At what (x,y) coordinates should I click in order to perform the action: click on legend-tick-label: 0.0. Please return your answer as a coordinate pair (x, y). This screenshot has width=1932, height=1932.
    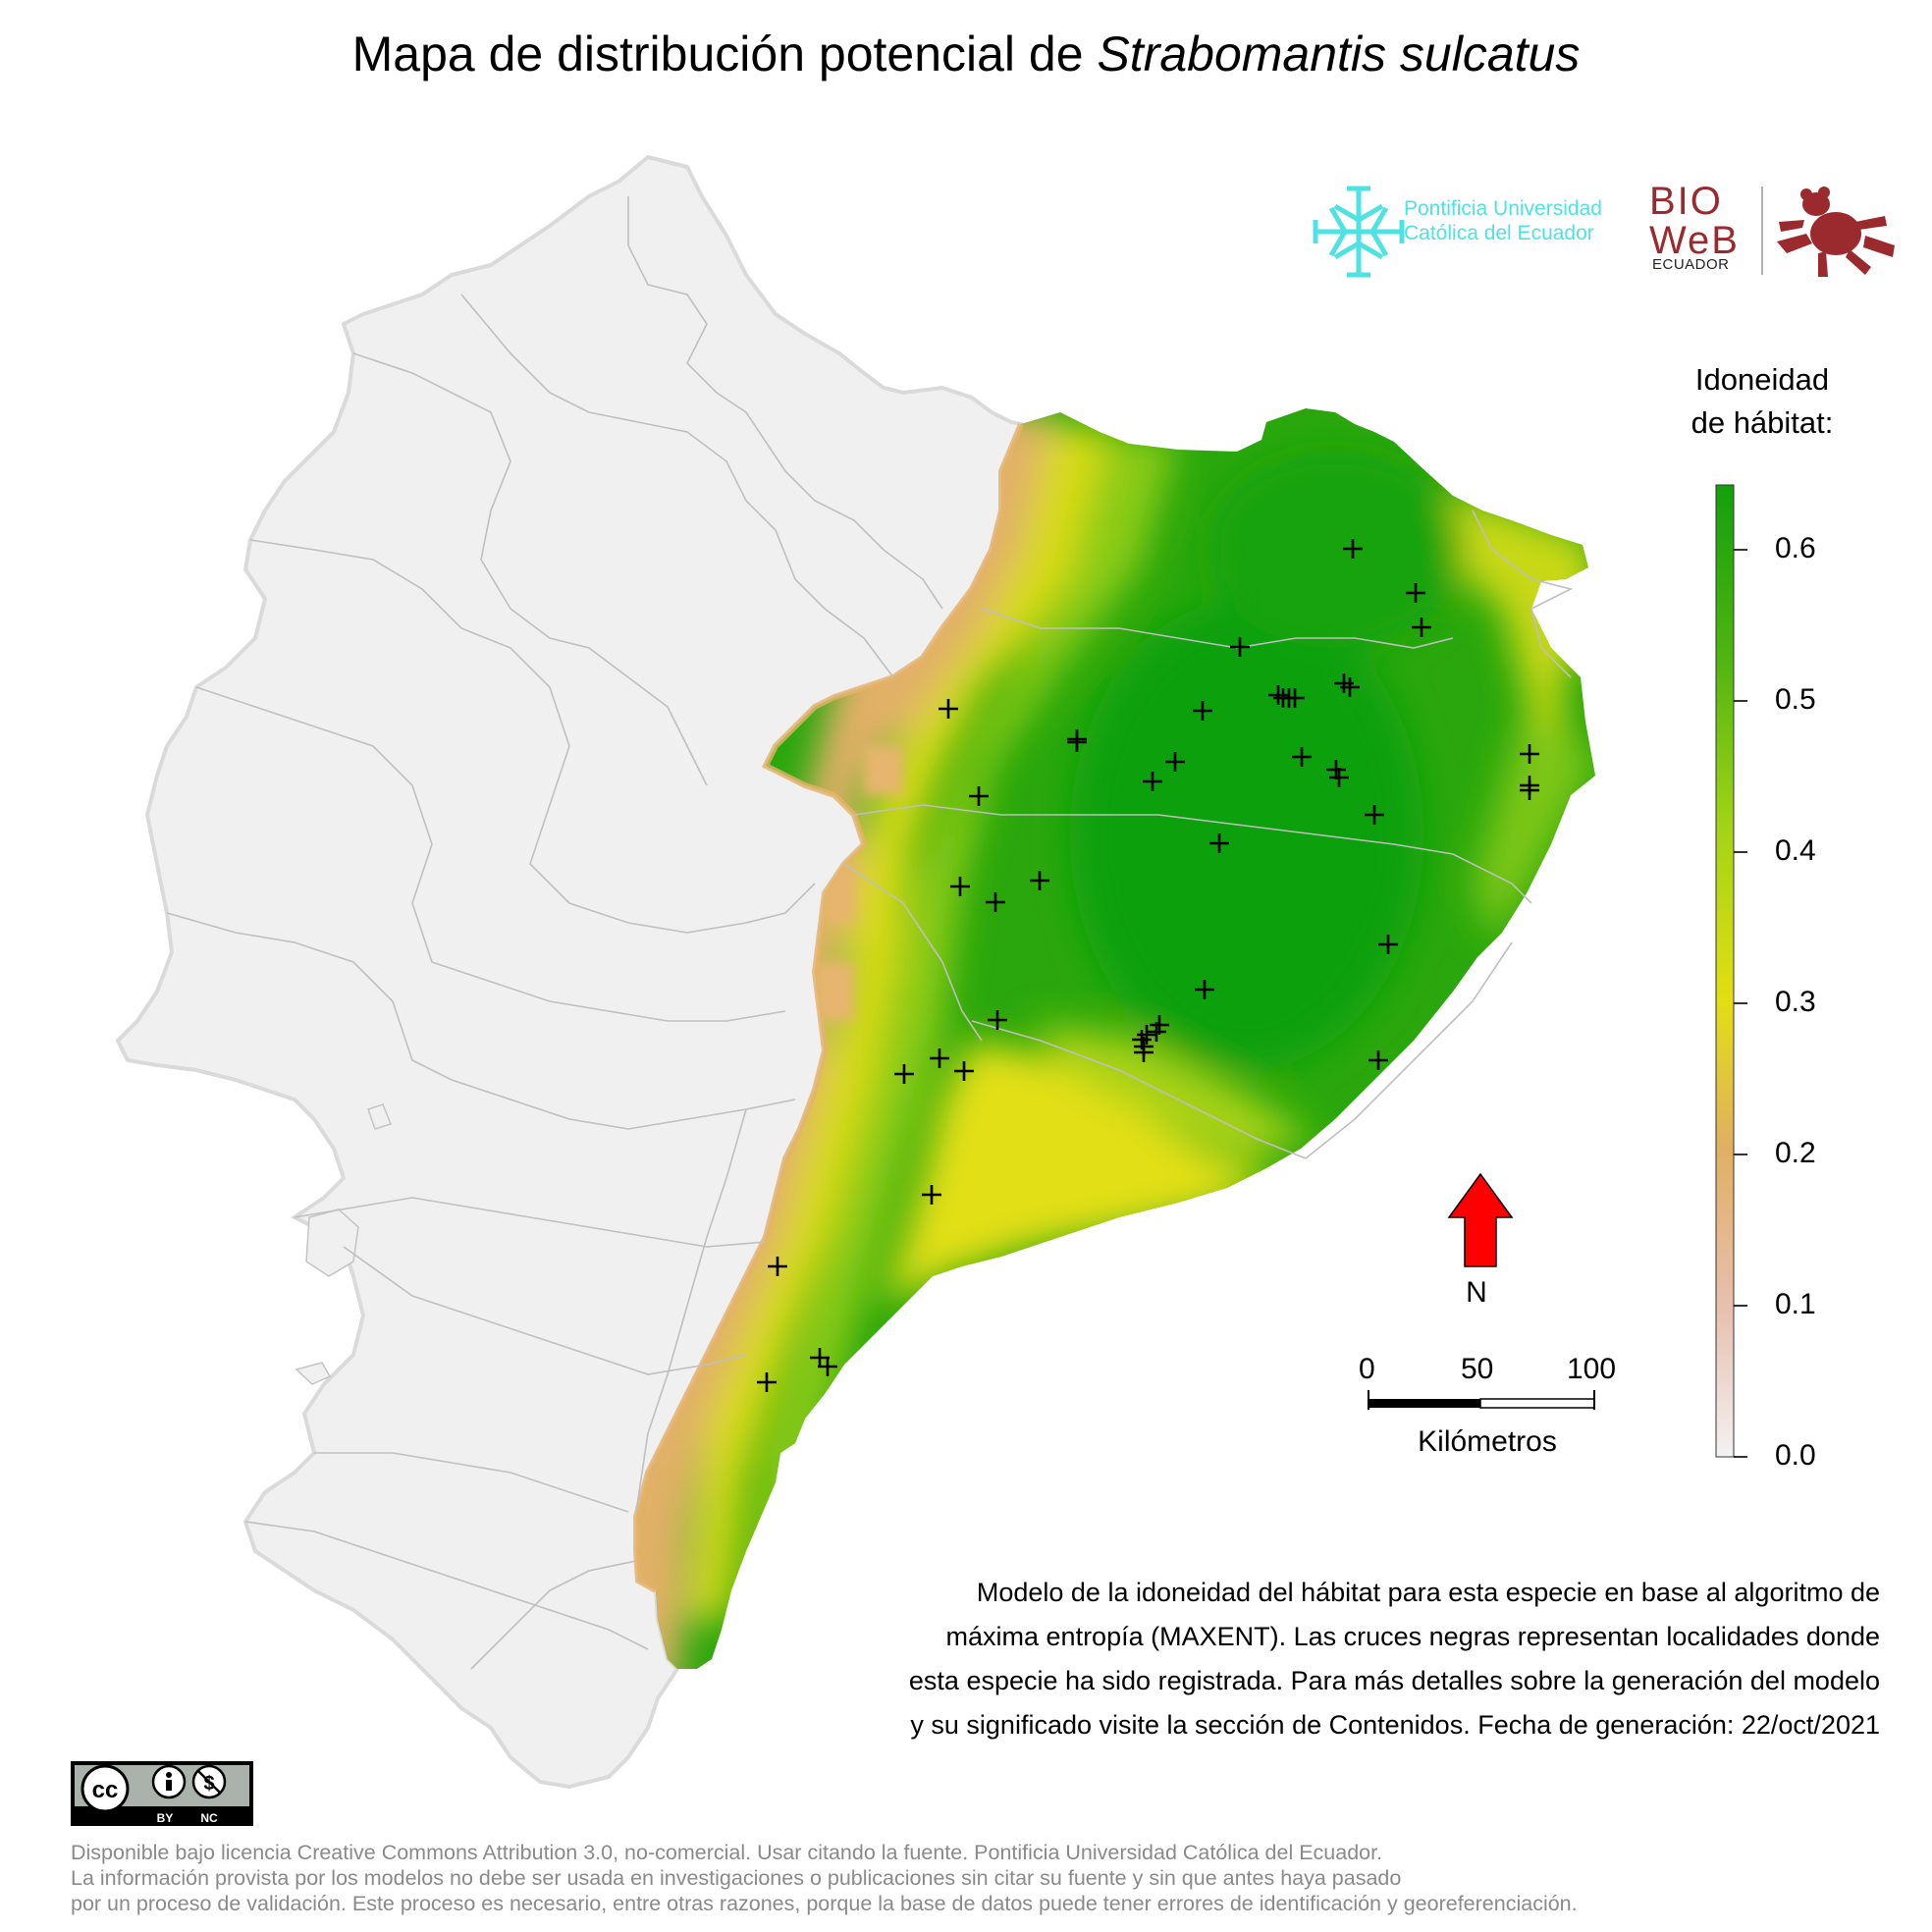
    Looking at the image, I should click on (1795, 1455).